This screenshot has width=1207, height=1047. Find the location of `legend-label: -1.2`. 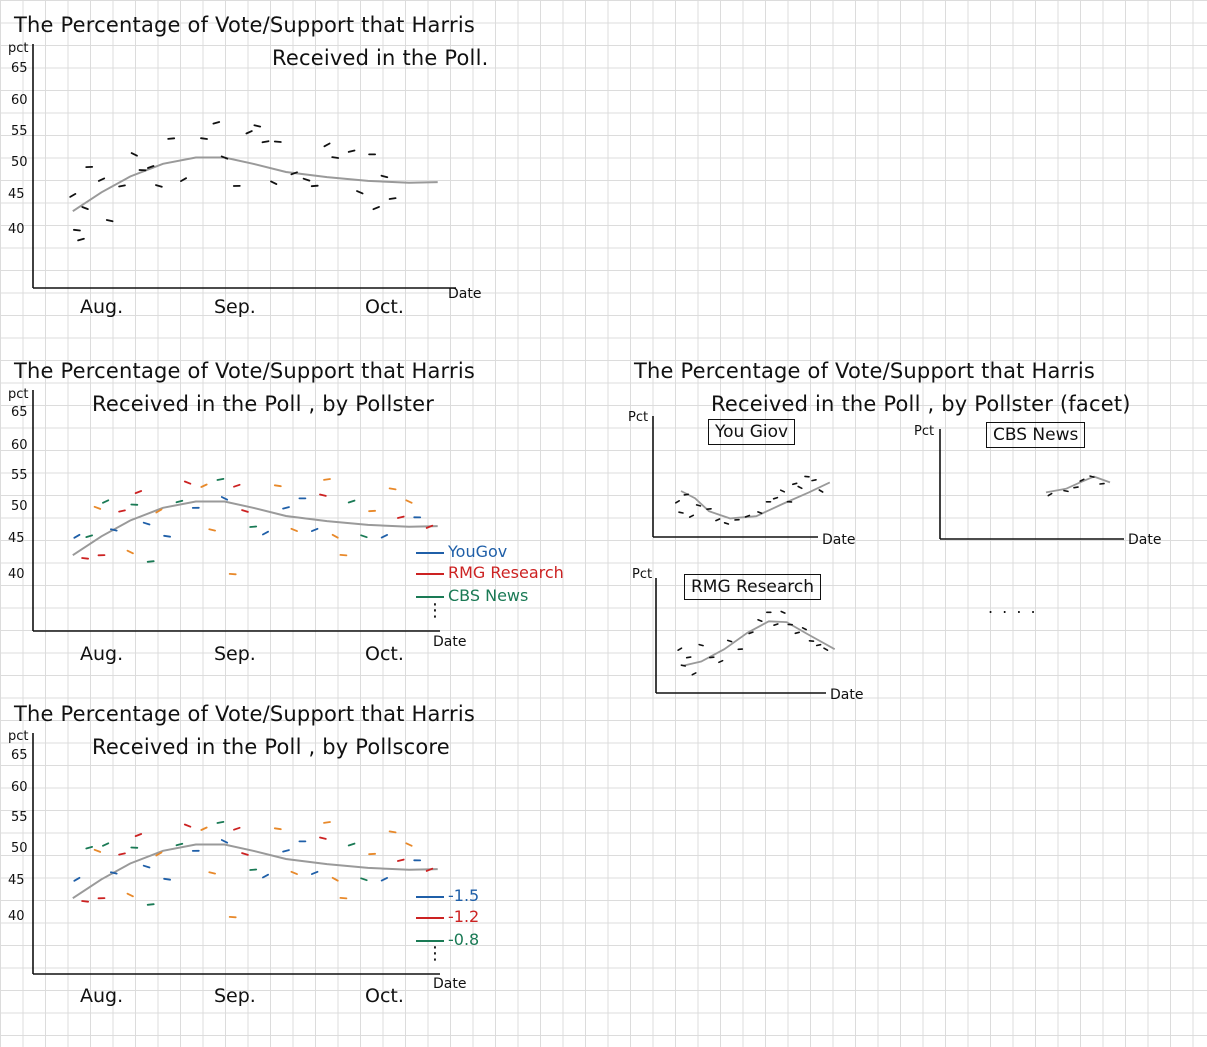

legend-label: -1.2 is located at coordinates (464, 916).